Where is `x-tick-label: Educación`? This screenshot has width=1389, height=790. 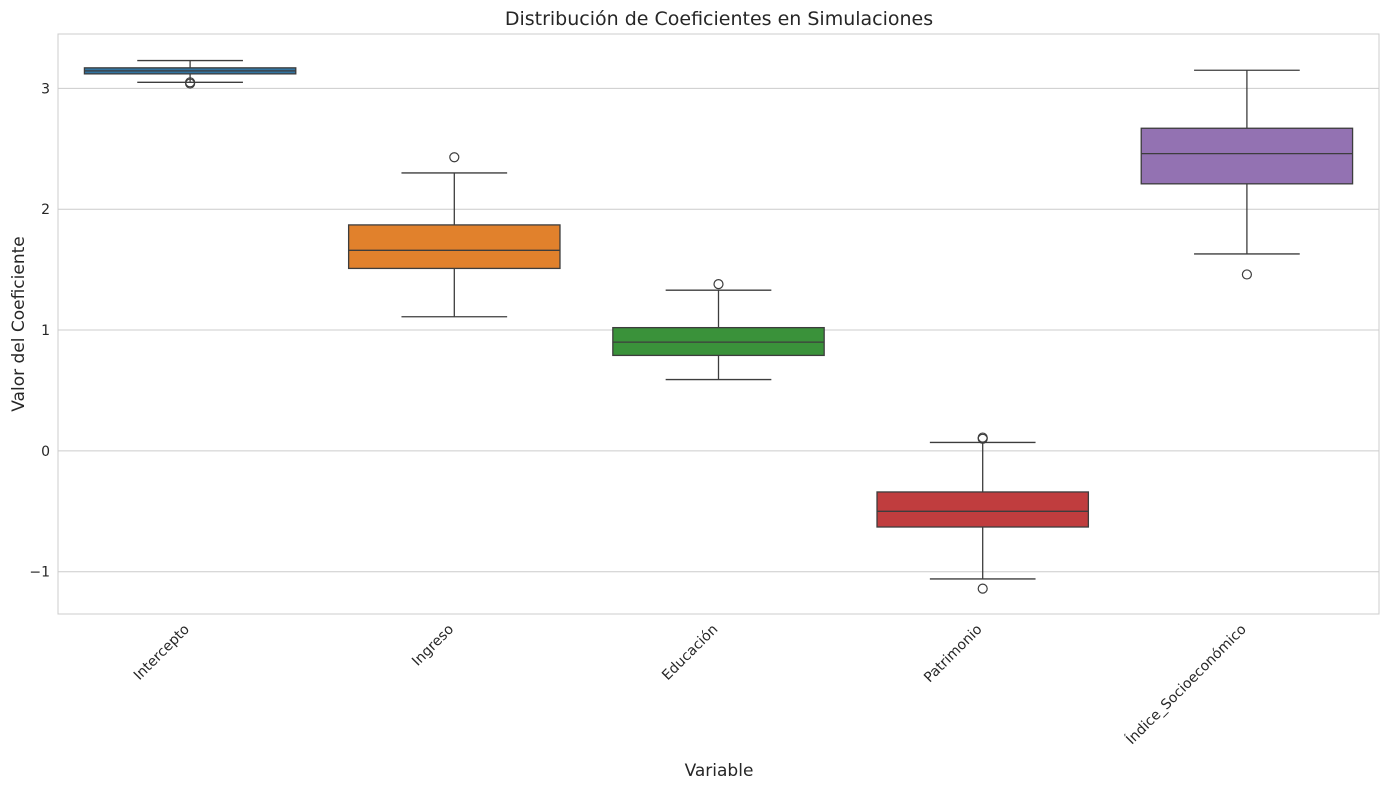
x-tick-label: Educación is located at coordinates (690, 653).